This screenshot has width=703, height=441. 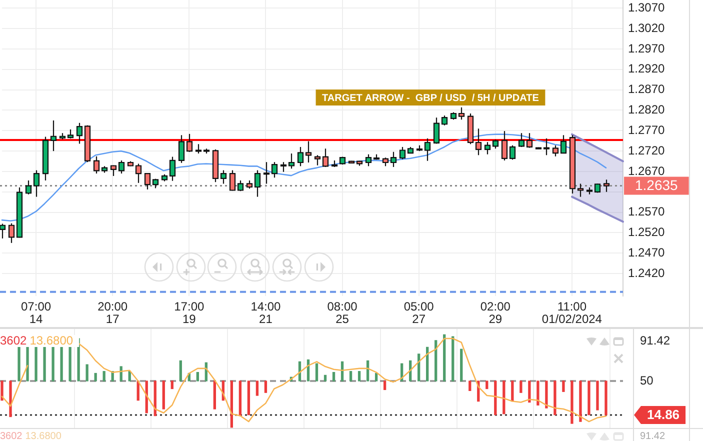 I want to click on x-tick-label: 02:00 29, so click(x=495, y=313).